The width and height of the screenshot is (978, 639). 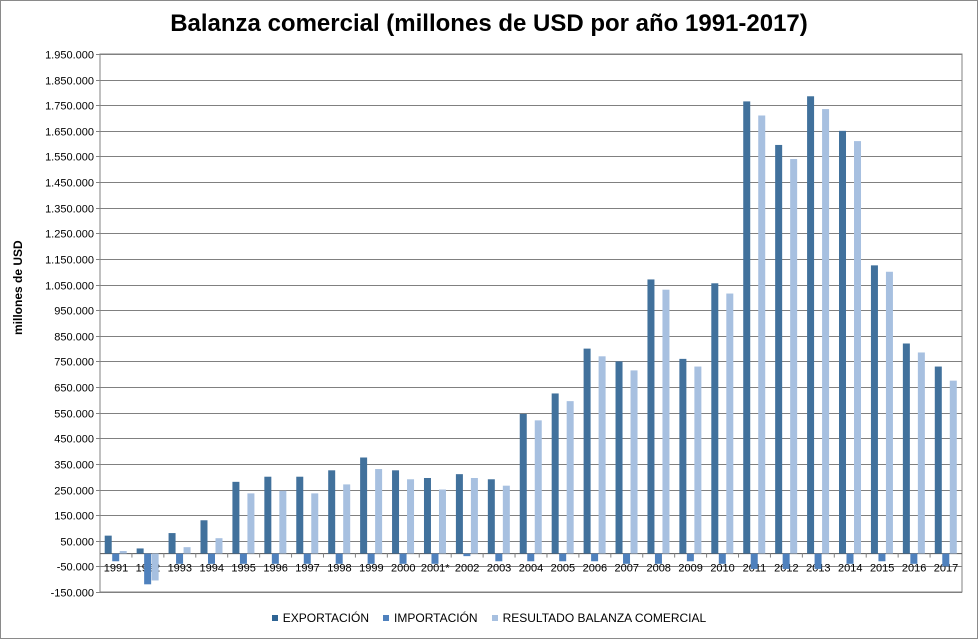 What do you see at coordinates (722, 569) in the screenshot?
I see `x-tick-label: 2010` at bounding box center [722, 569].